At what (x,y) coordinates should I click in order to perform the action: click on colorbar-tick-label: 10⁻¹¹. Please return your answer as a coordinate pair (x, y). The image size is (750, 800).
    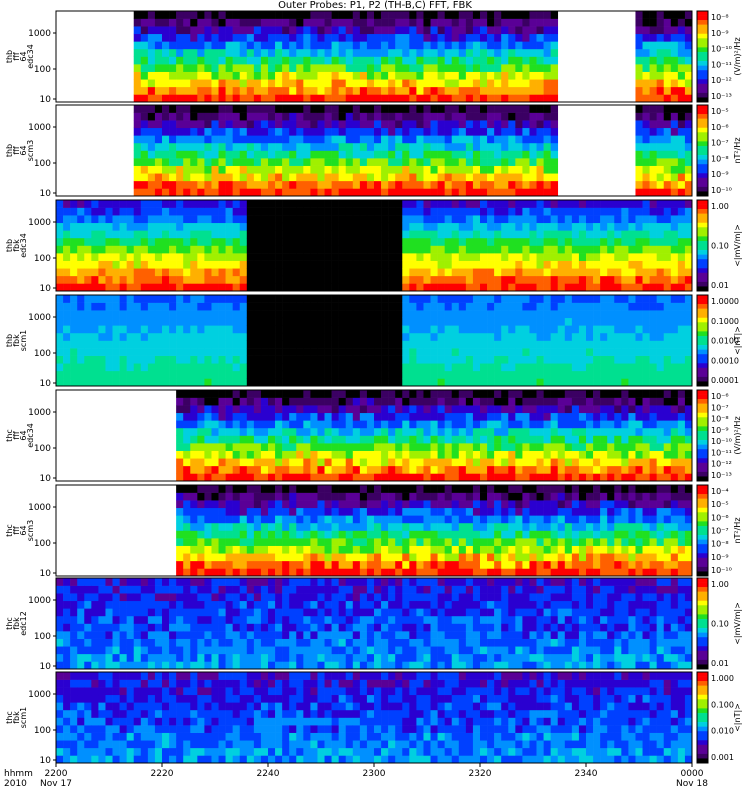
    Looking at the image, I should click on (721, 452).